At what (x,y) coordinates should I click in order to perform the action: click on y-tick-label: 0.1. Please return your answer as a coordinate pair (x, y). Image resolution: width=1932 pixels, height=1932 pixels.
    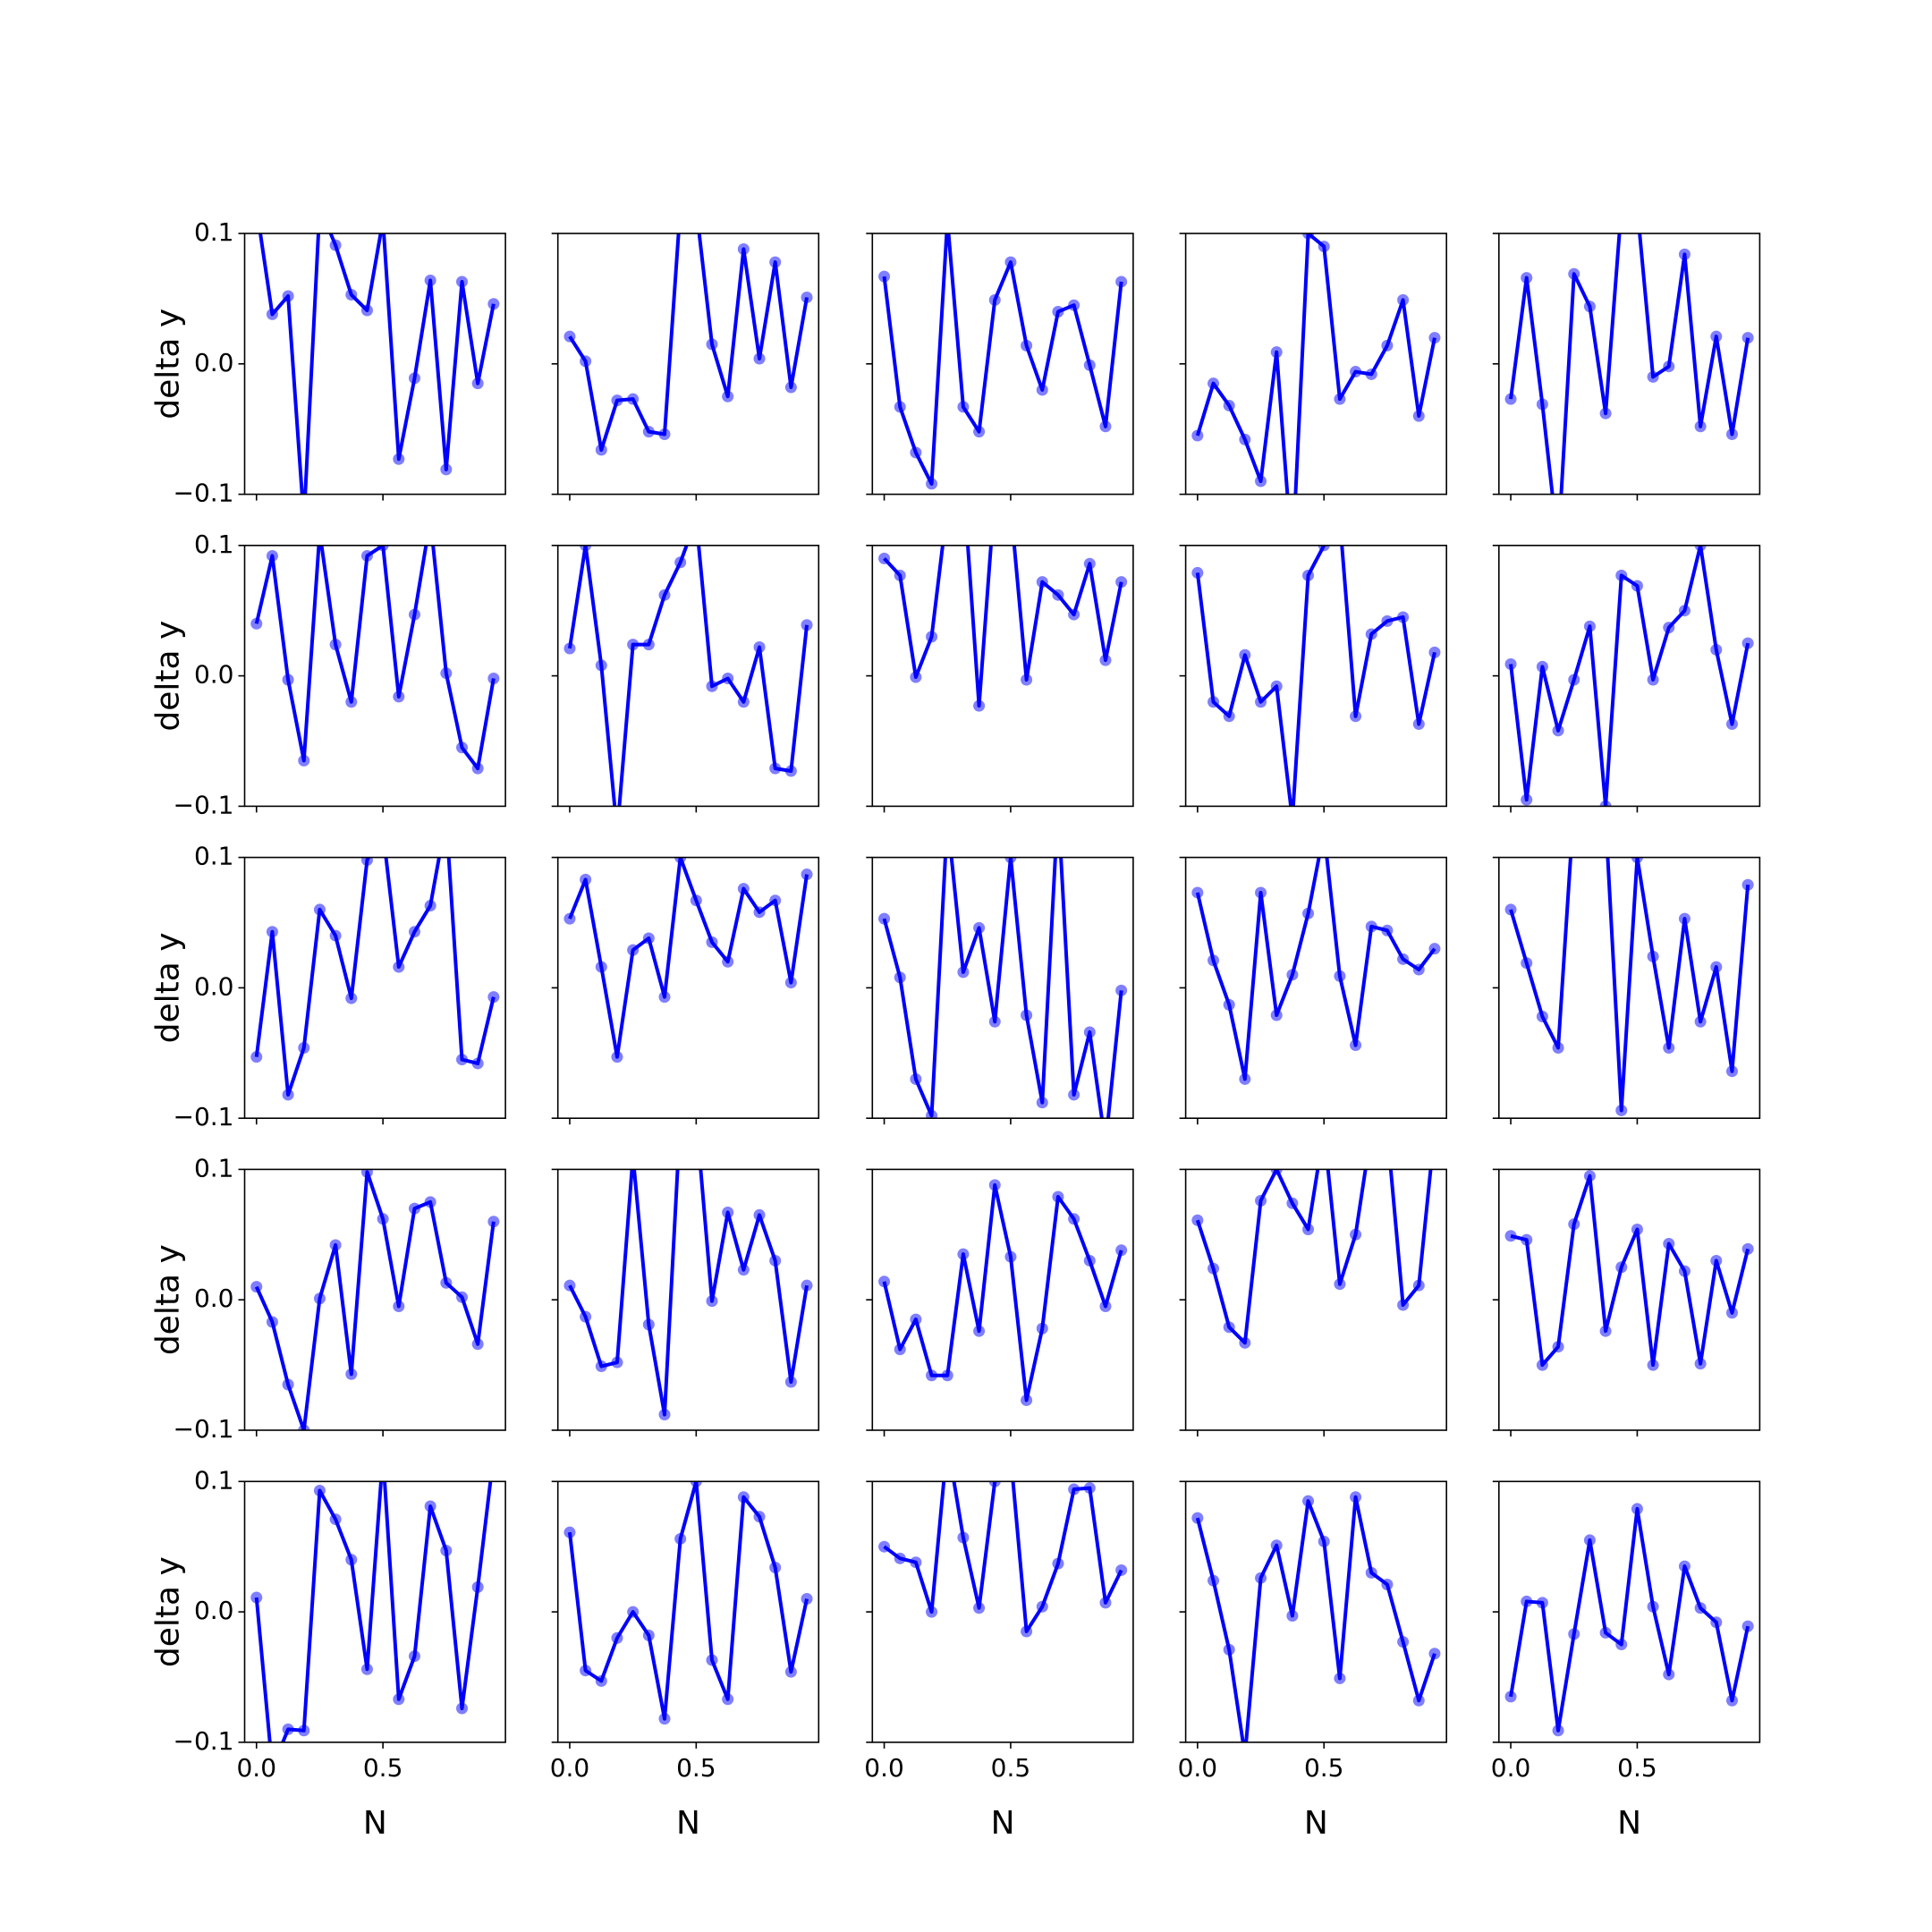
    Looking at the image, I should click on (214, 856).